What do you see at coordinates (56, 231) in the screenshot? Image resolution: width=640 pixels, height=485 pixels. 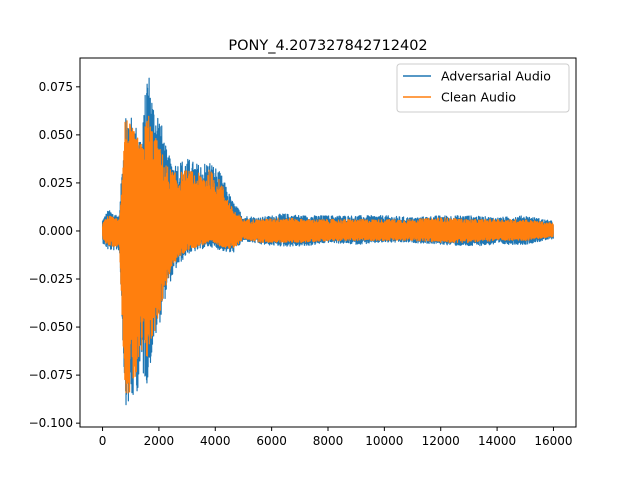 I see `y-tick-label: 0.000` at bounding box center [56, 231].